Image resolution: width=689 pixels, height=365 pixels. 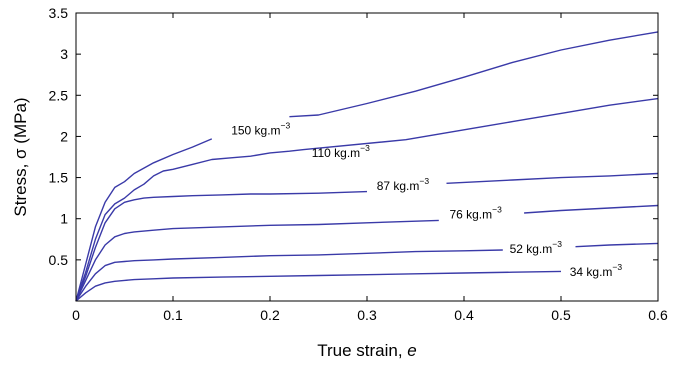 What do you see at coordinates (64, 136) in the screenshot?
I see `y-tick-label: 2` at bounding box center [64, 136].